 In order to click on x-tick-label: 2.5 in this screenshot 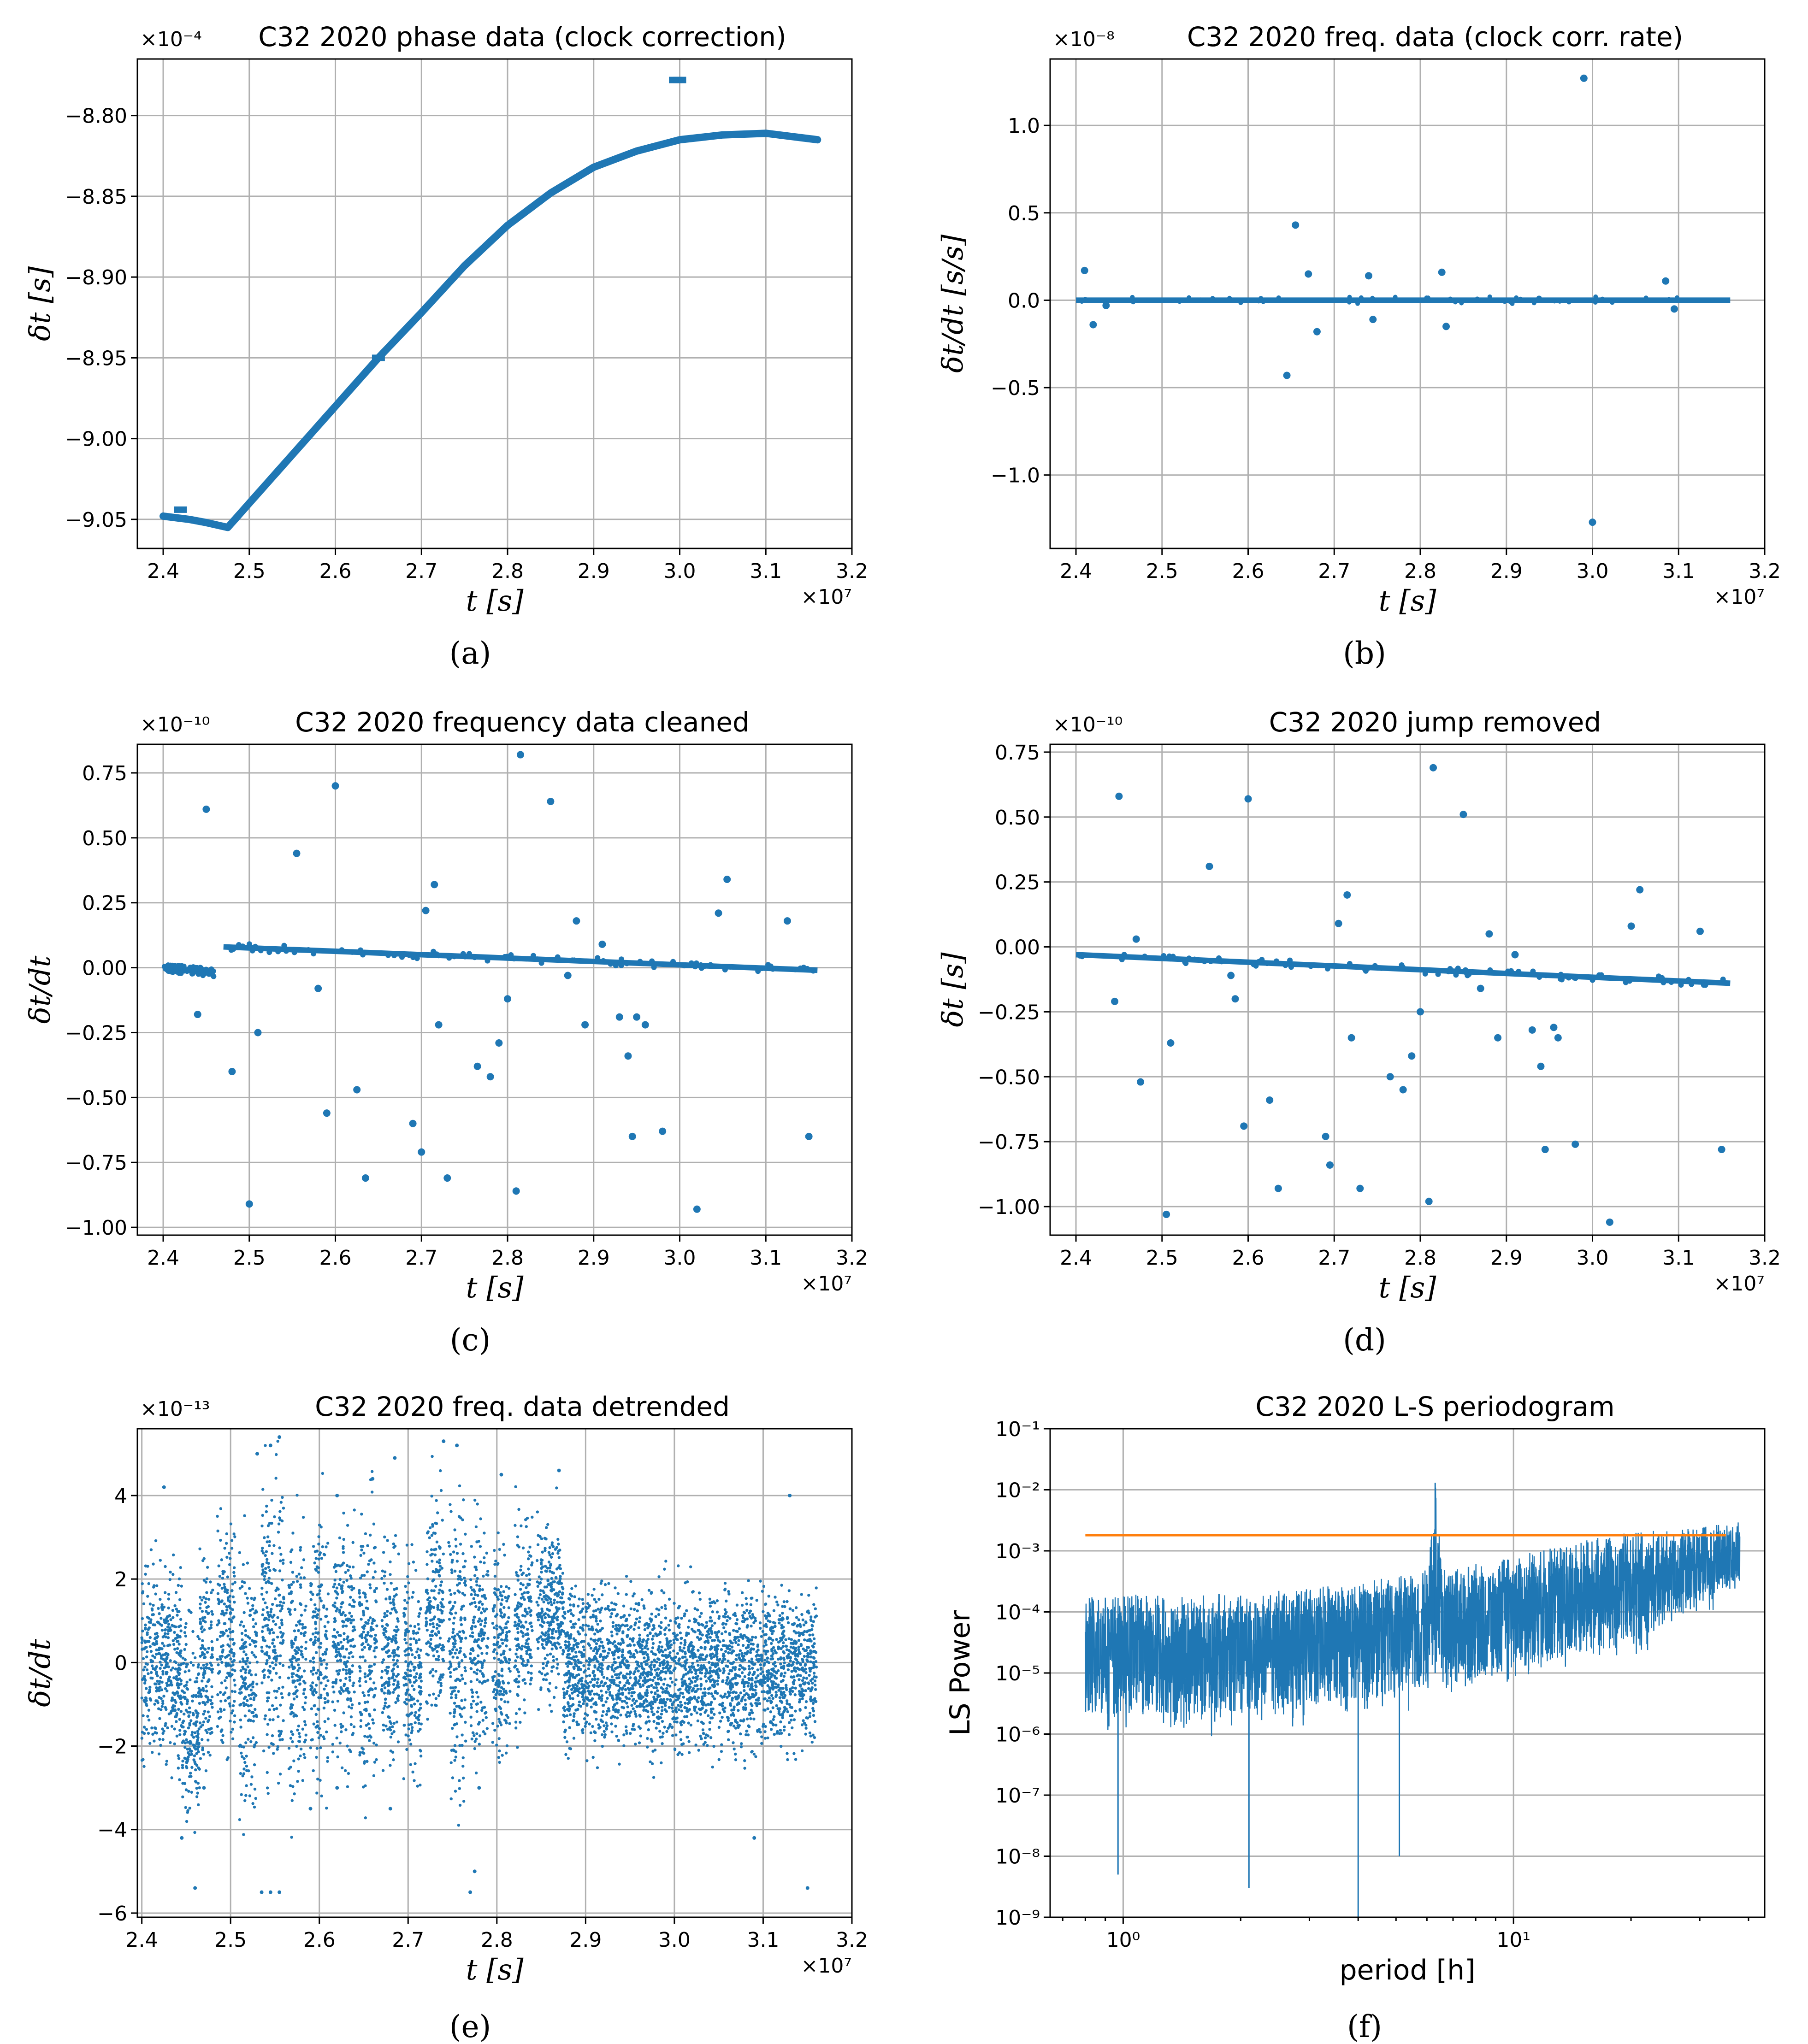, I will do `click(249, 1258)`.